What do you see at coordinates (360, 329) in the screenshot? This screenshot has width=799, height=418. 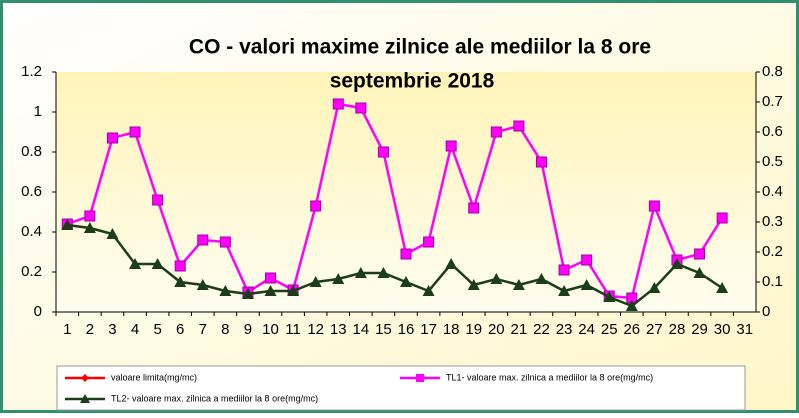 I see `x-tick-label: 14` at bounding box center [360, 329].